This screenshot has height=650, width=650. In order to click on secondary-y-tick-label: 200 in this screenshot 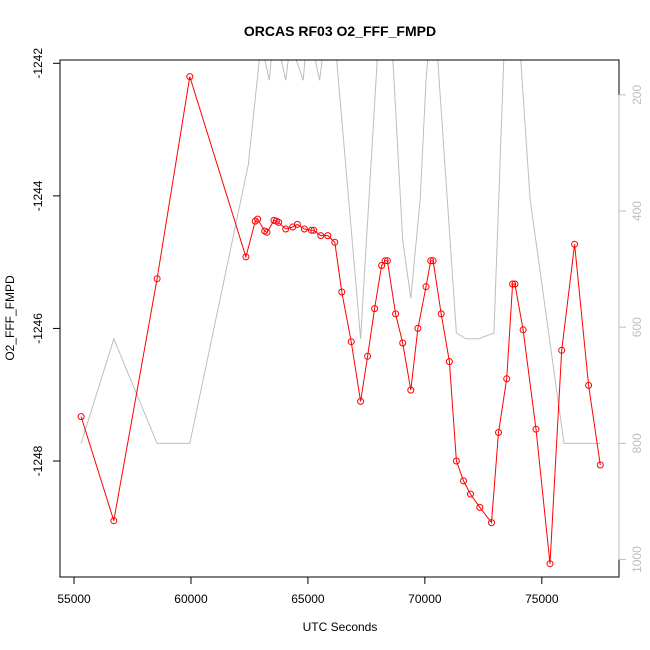, I will do `click(637, 95)`.